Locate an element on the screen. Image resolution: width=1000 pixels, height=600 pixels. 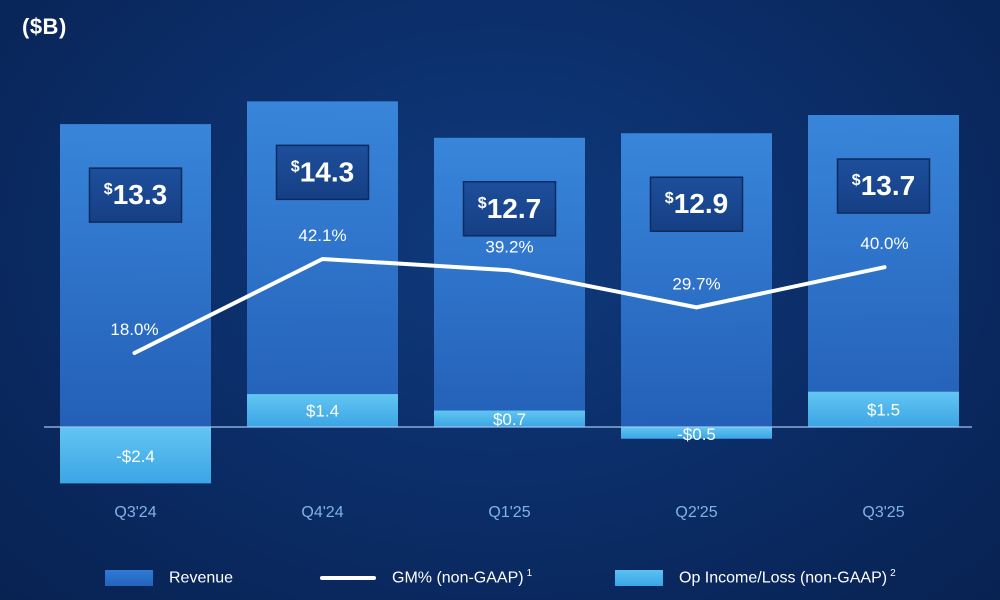
unit-label: ($B) is located at coordinates (44, 26).